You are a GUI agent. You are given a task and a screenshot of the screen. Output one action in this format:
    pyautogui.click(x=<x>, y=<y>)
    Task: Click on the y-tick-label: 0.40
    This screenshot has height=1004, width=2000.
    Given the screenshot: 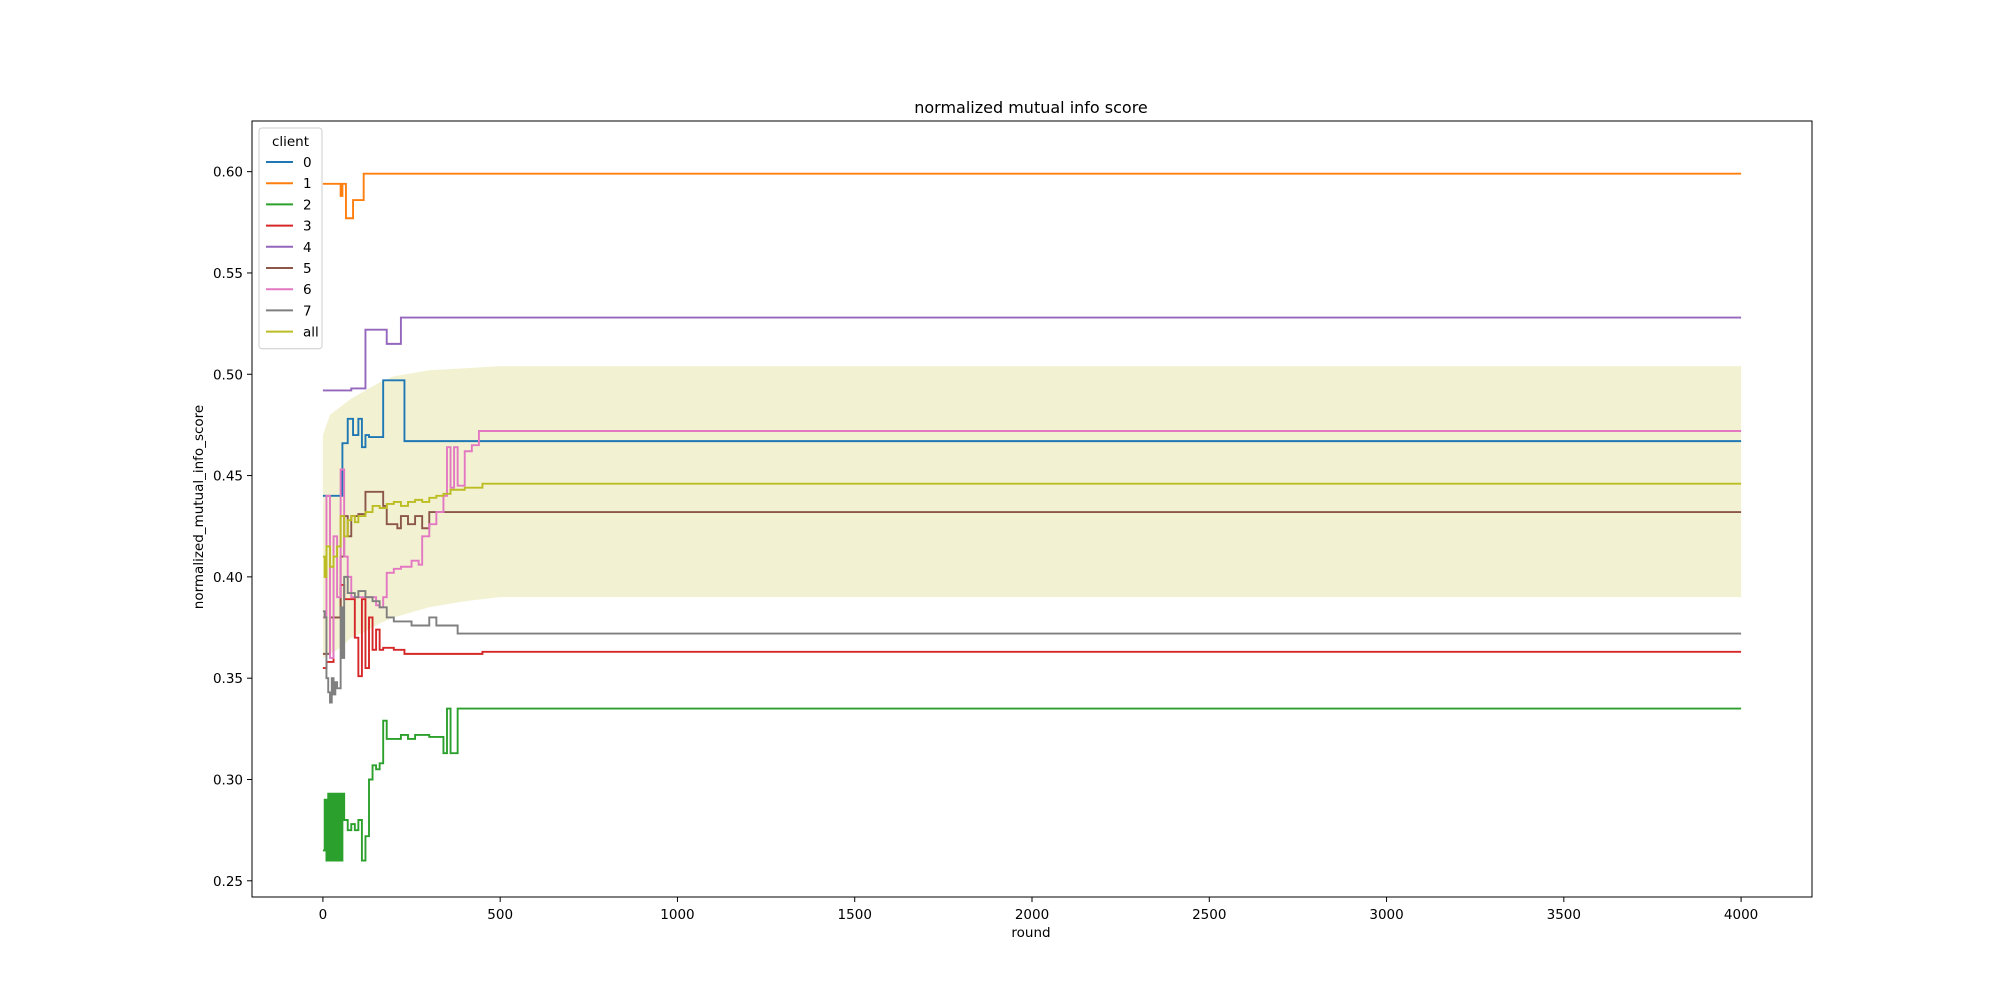 What is the action you would take?
    pyautogui.click(x=228, y=578)
    